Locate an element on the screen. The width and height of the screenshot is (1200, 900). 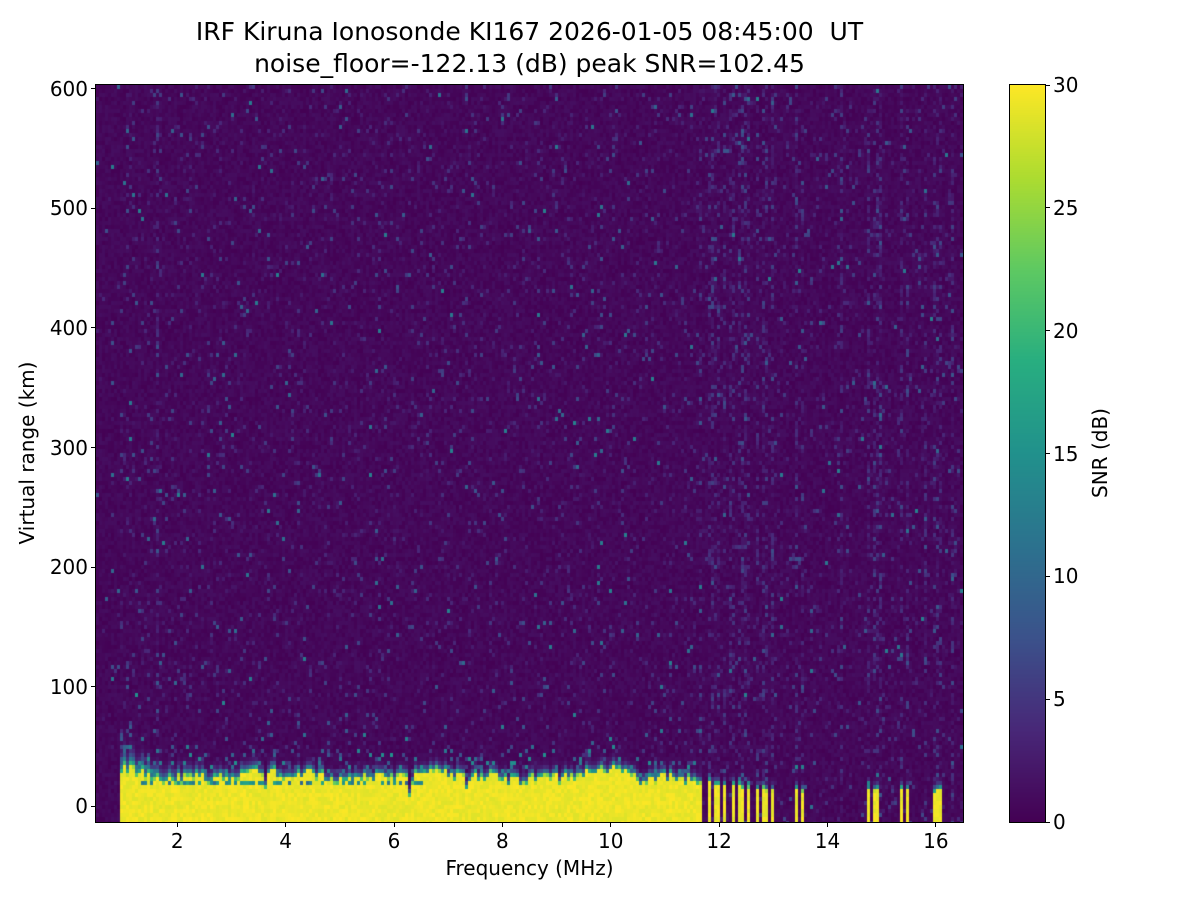
x-tick-label: 14 is located at coordinates (827, 841).